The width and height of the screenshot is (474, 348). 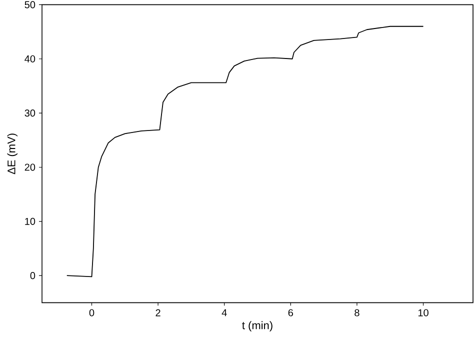 What do you see at coordinates (12, 154) in the screenshot?
I see `y-axis-title: ΔE (mV)` at bounding box center [12, 154].